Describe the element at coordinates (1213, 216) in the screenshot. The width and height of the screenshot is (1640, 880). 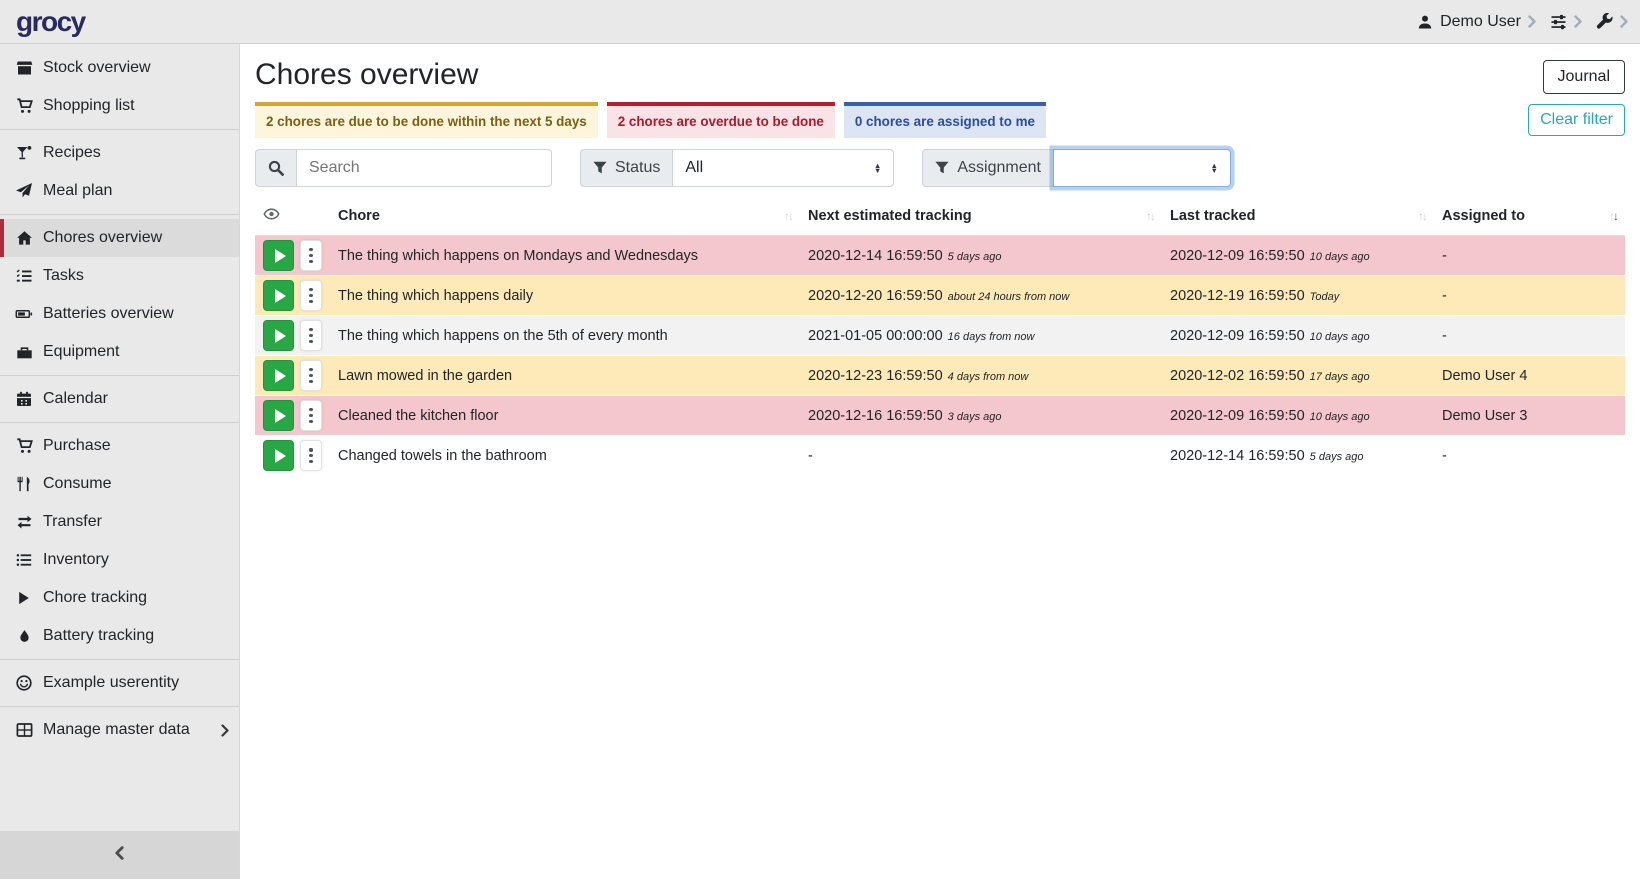
I see `col-header-last: Last tracked` at that location.